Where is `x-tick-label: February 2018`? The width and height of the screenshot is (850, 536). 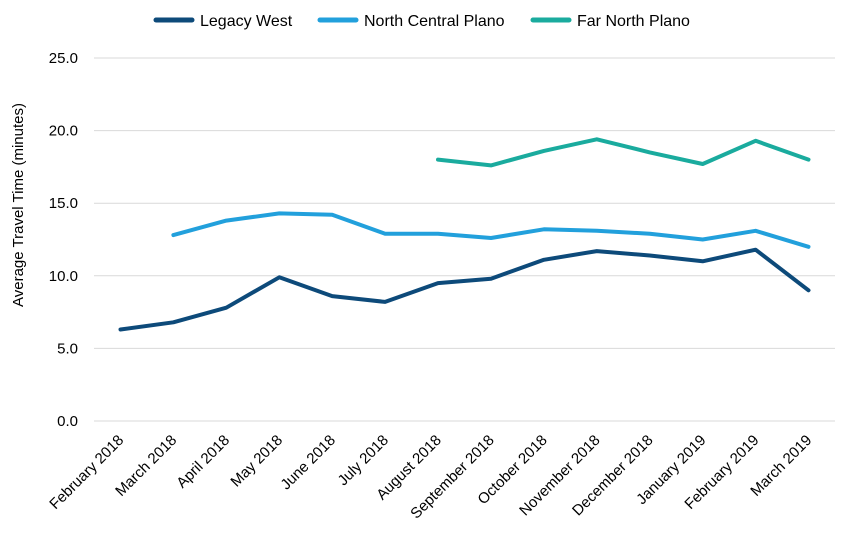
x-tick-label: February 2018 is located at coordinates (86, 472).